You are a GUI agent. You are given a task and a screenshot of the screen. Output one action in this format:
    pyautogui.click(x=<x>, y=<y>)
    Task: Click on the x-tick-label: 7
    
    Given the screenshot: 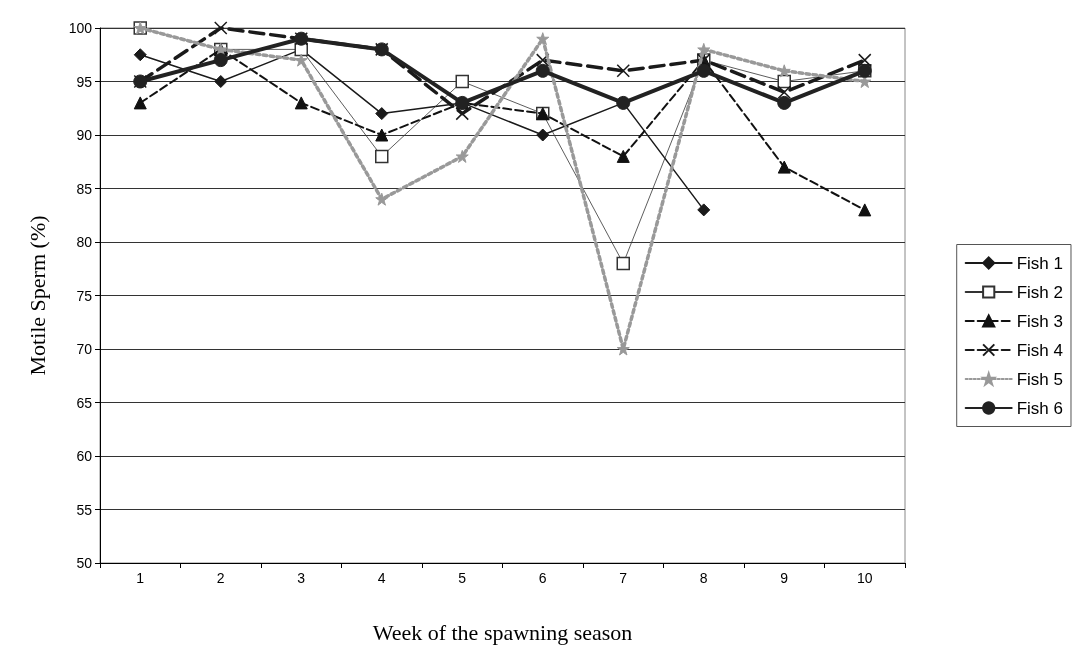 What is the action you would take?
    pyautogui.click(x=623, y=578)
    